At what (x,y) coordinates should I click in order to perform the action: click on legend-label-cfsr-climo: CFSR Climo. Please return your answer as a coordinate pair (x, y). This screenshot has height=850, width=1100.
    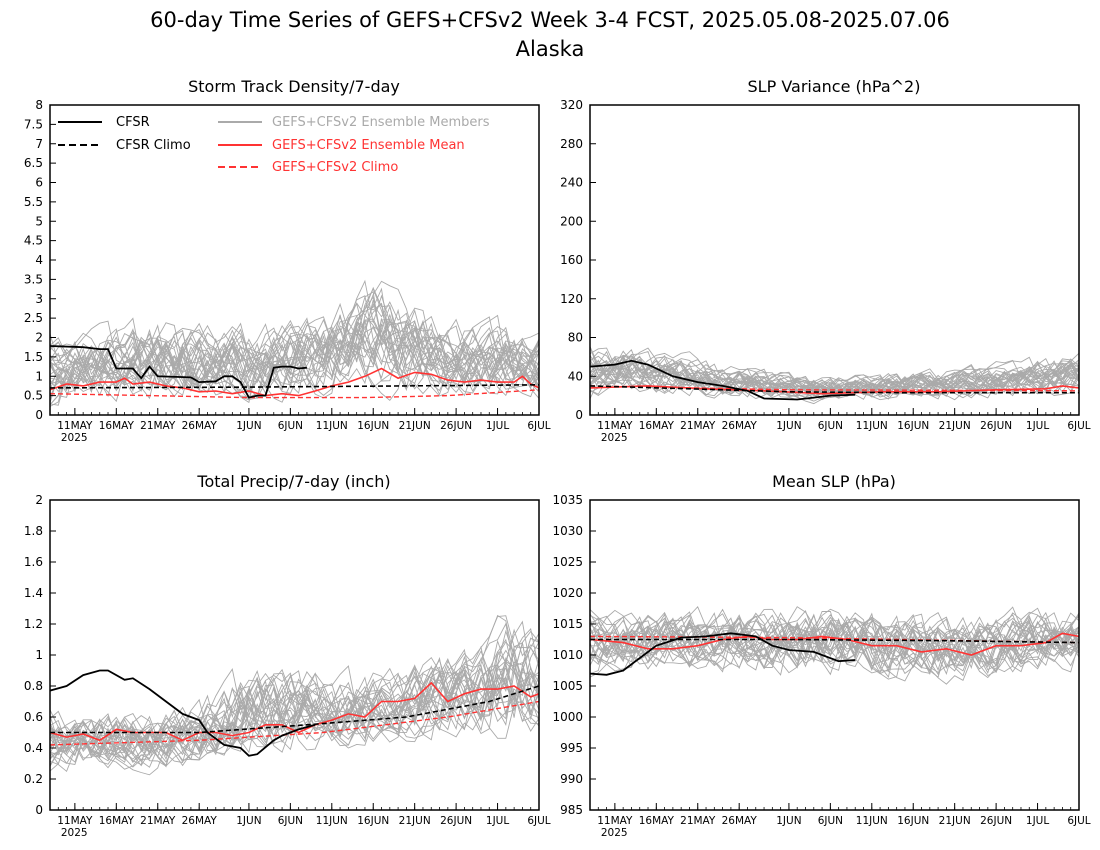
    Looking at the image, I should click on (153, 145).